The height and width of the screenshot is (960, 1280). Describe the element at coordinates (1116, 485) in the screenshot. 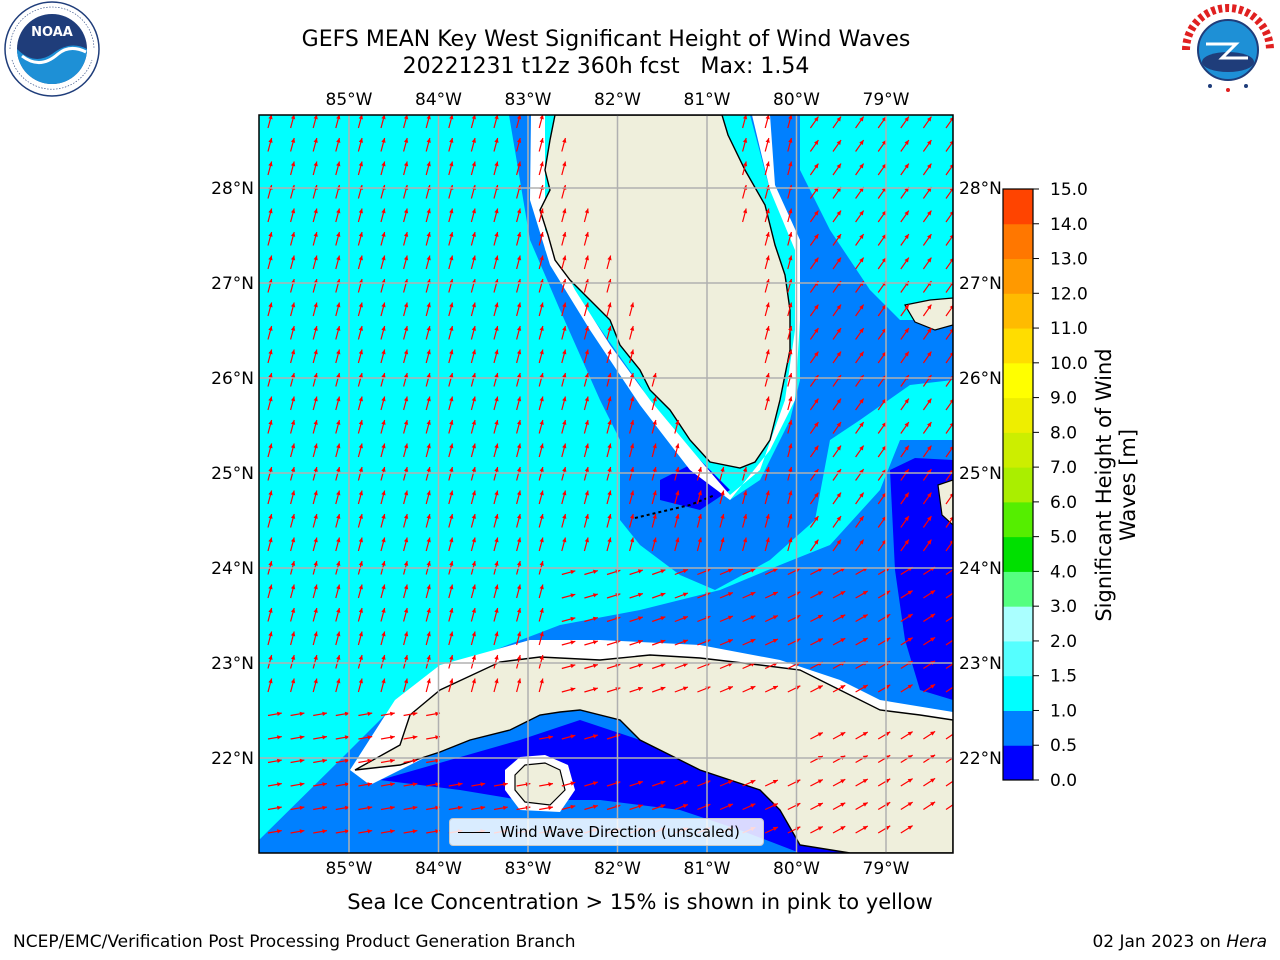

I see `colorbar-label: Significant Height of Wind Waves [m]` at that location.